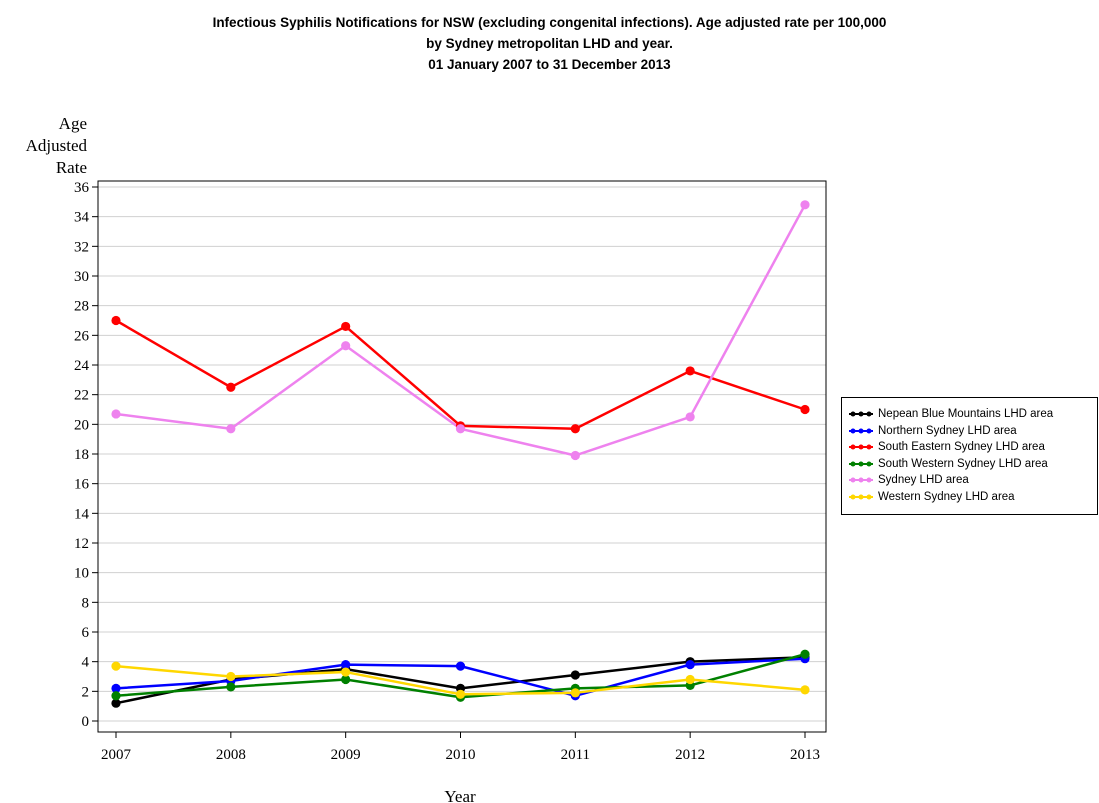 The width and height of the screenshot is (1099, 803). Describe the element at coordinates (82, 514) in the screenshot. I see `y-tick-label-14: 14` at that location.